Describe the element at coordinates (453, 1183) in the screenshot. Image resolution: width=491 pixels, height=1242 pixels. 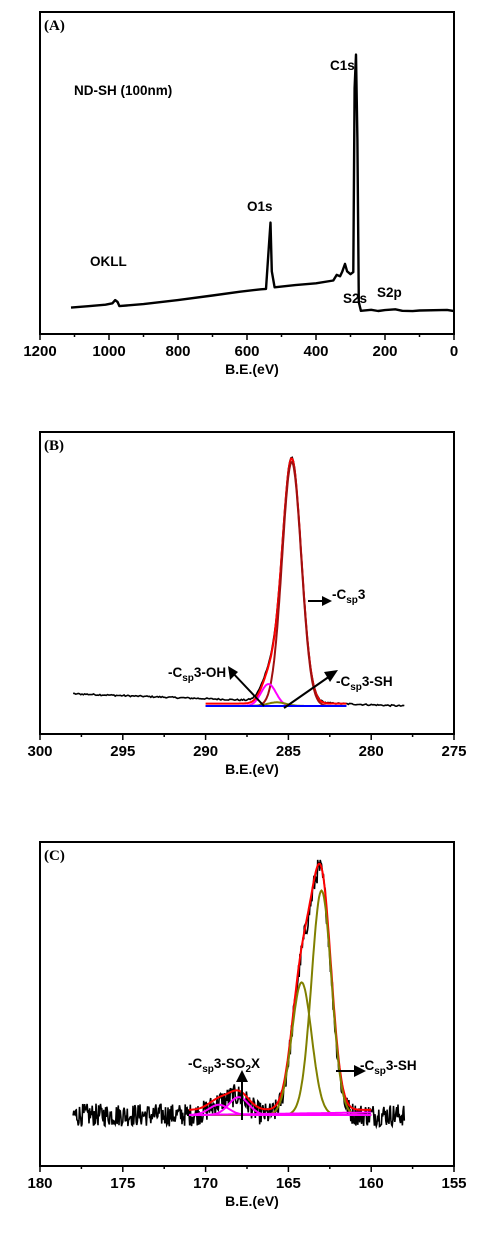
I see `x-tick-label: 155` at that location.